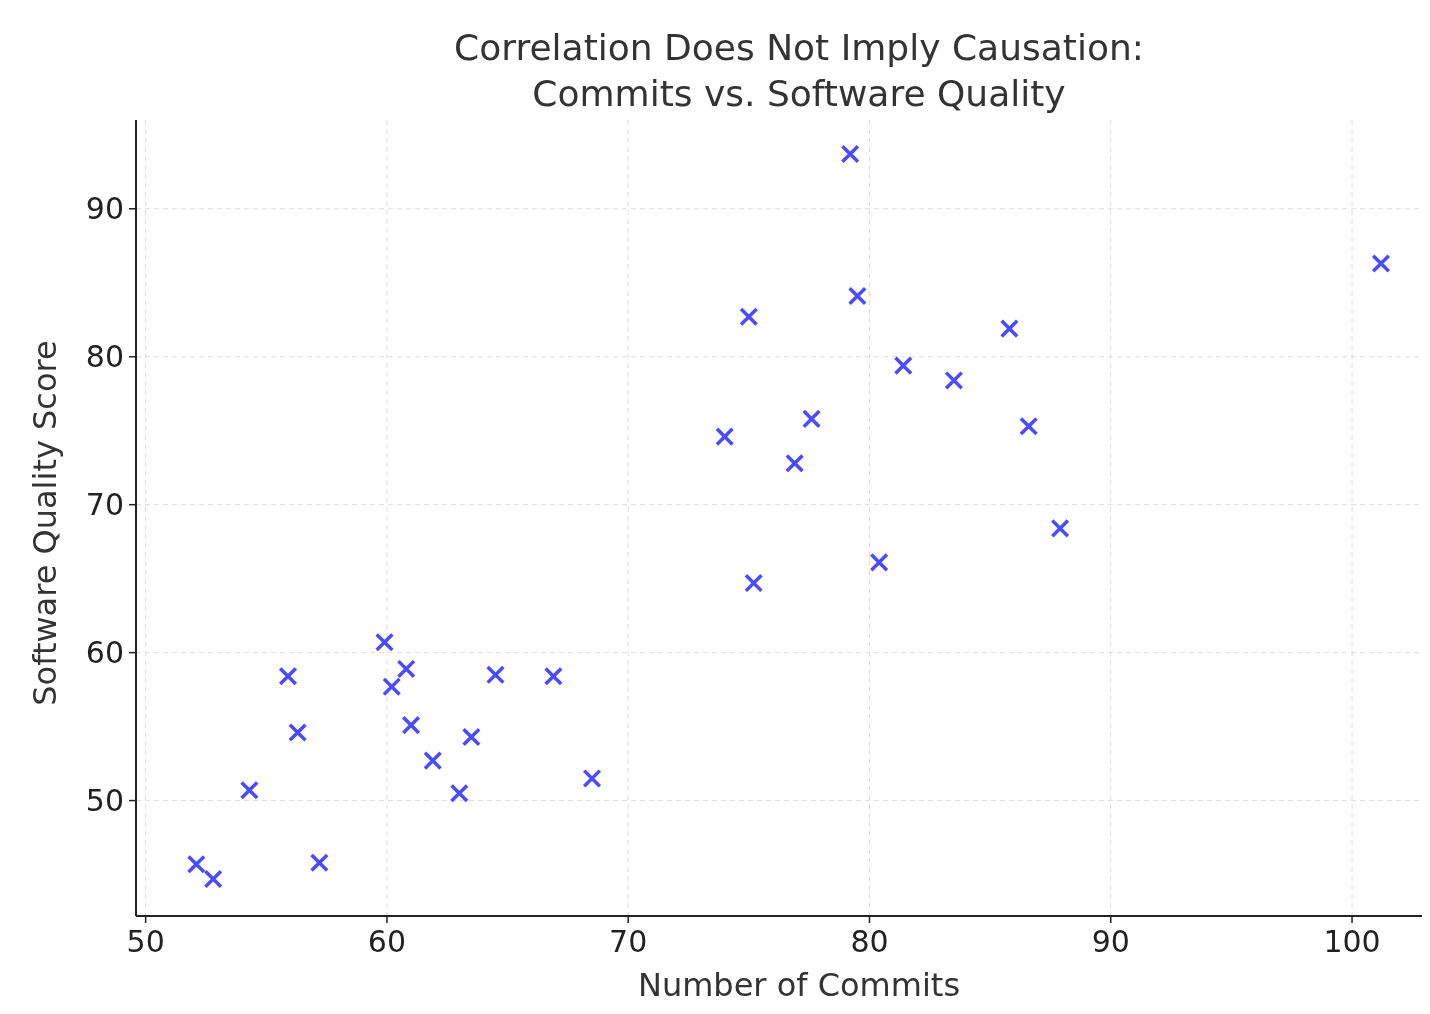  Describe the element at coordinates (628, 941) in the screenshot. I see `x-tick-label: 70` at that location.